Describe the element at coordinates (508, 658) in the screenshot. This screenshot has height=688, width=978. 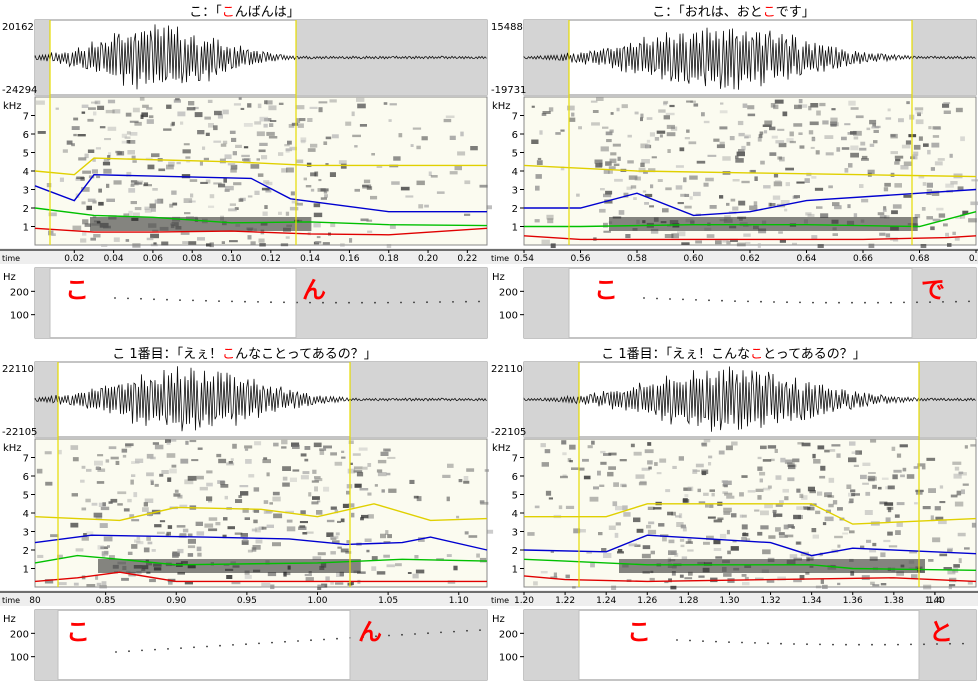
I see `pitch-tick-label: 100` at that location.